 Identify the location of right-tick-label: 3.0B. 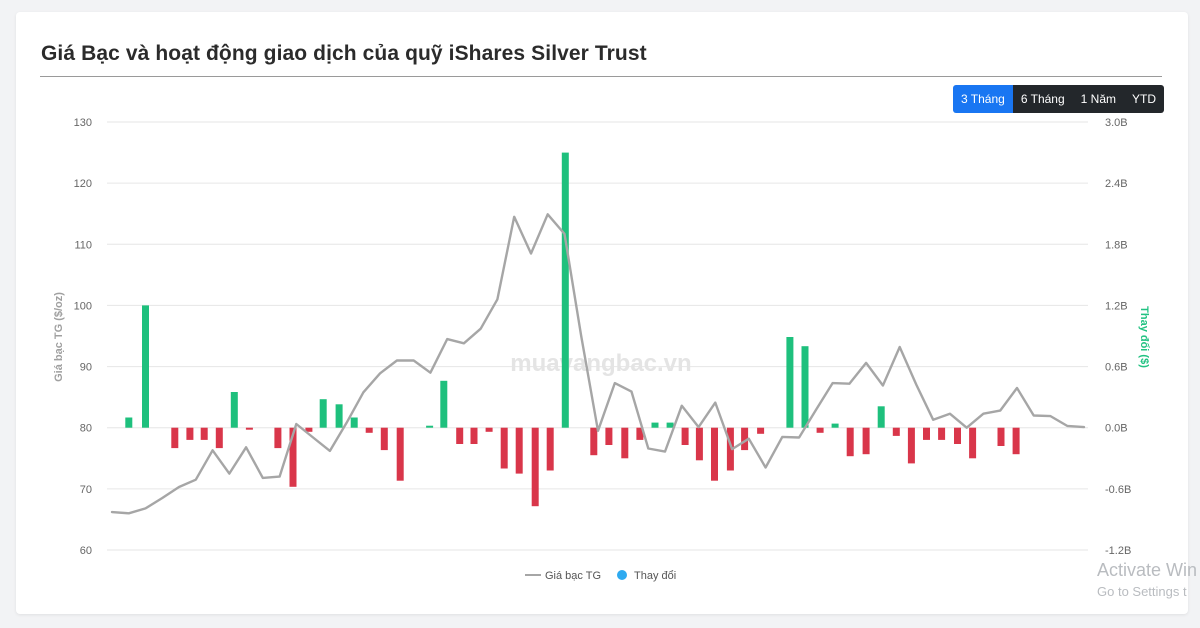
(1116, 123).